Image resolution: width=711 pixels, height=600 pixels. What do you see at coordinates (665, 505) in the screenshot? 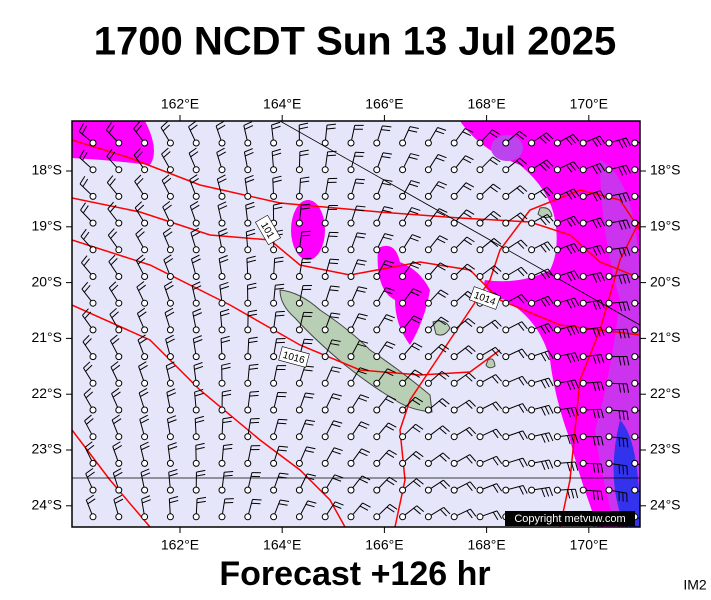
I see `lat-label: 24°S` at bounding box center [665, 505].